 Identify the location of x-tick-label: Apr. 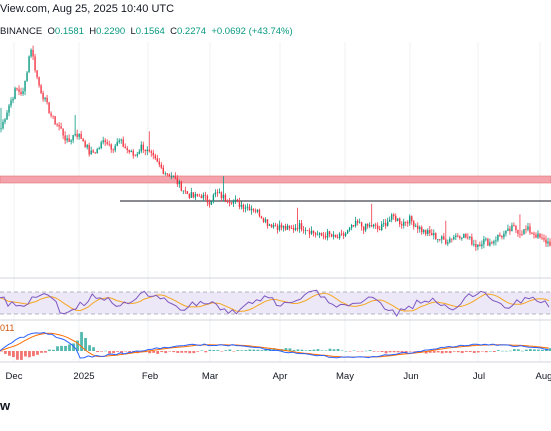
(280, 376).